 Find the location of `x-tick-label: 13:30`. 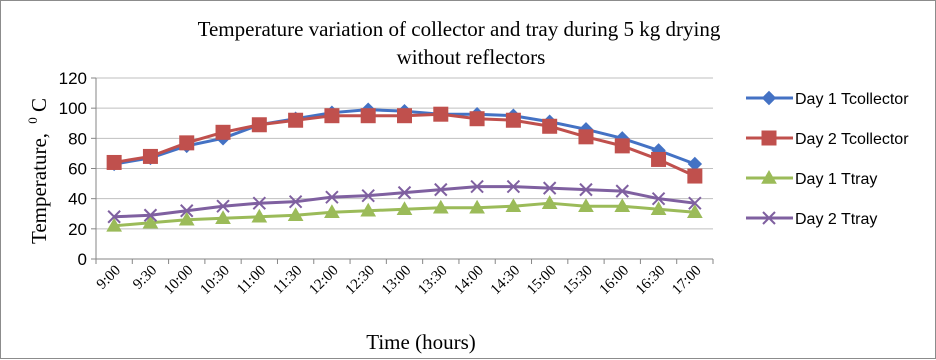

x-tick-label: 13:30 is located at coordinates (432, 280).